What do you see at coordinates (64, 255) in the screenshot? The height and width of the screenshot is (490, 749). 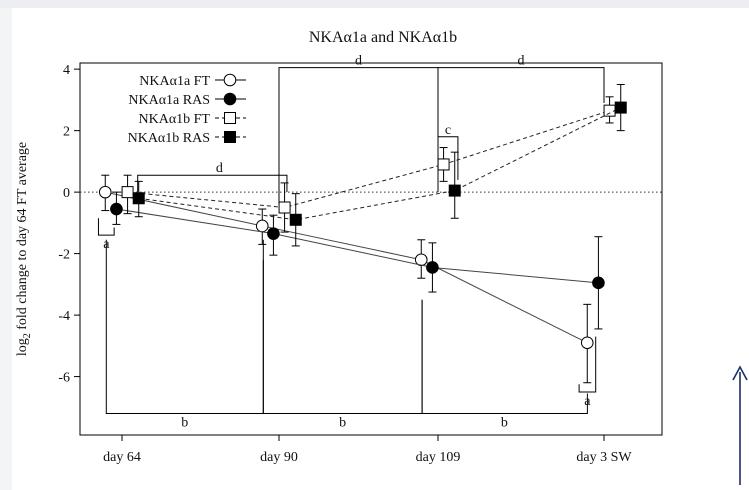 I see `y-tick-label-3: -2` at bounding box center [64, 255].